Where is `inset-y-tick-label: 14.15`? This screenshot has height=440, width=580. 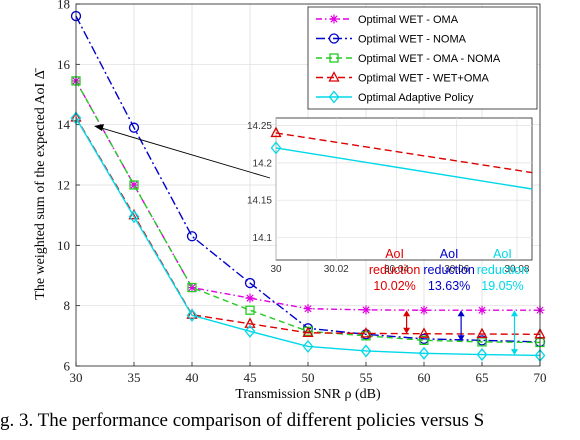
inset-y-tick-label: 14.15 is located at coordinates (259, 201).